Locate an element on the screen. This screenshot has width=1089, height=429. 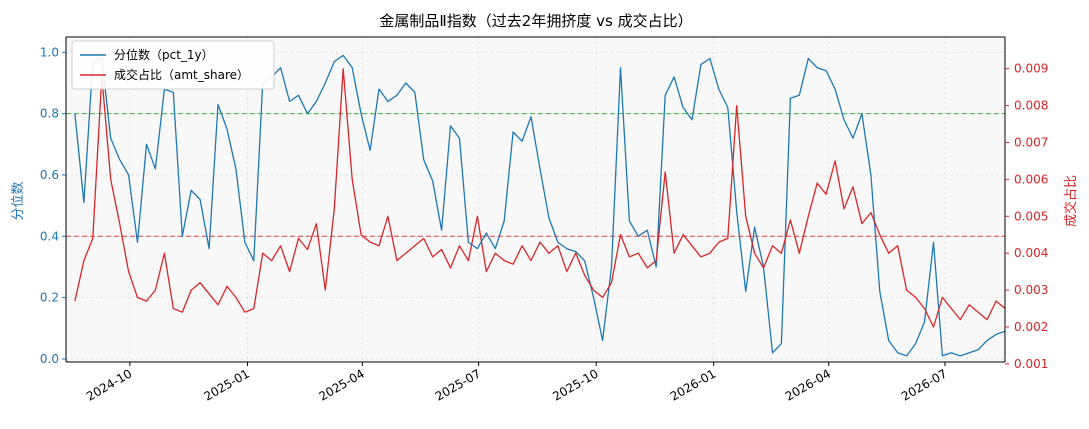
chart-title: 金属制品Ⅱ指数（过去2年拥挤度 vs 成交占比） is located at coordinates (535, 21).